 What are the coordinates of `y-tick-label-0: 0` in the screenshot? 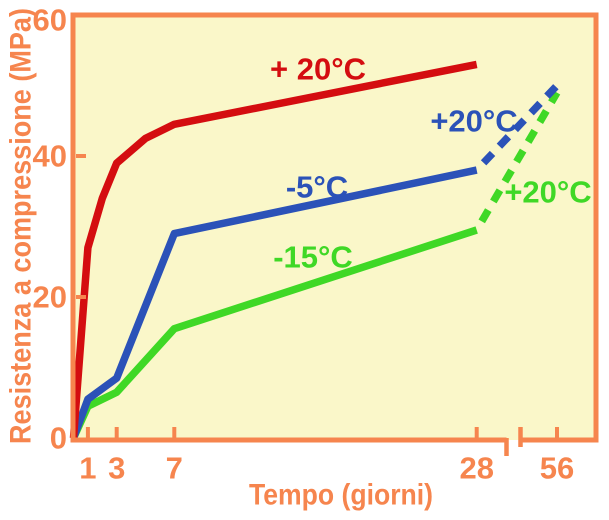 It's located at (58, 438).